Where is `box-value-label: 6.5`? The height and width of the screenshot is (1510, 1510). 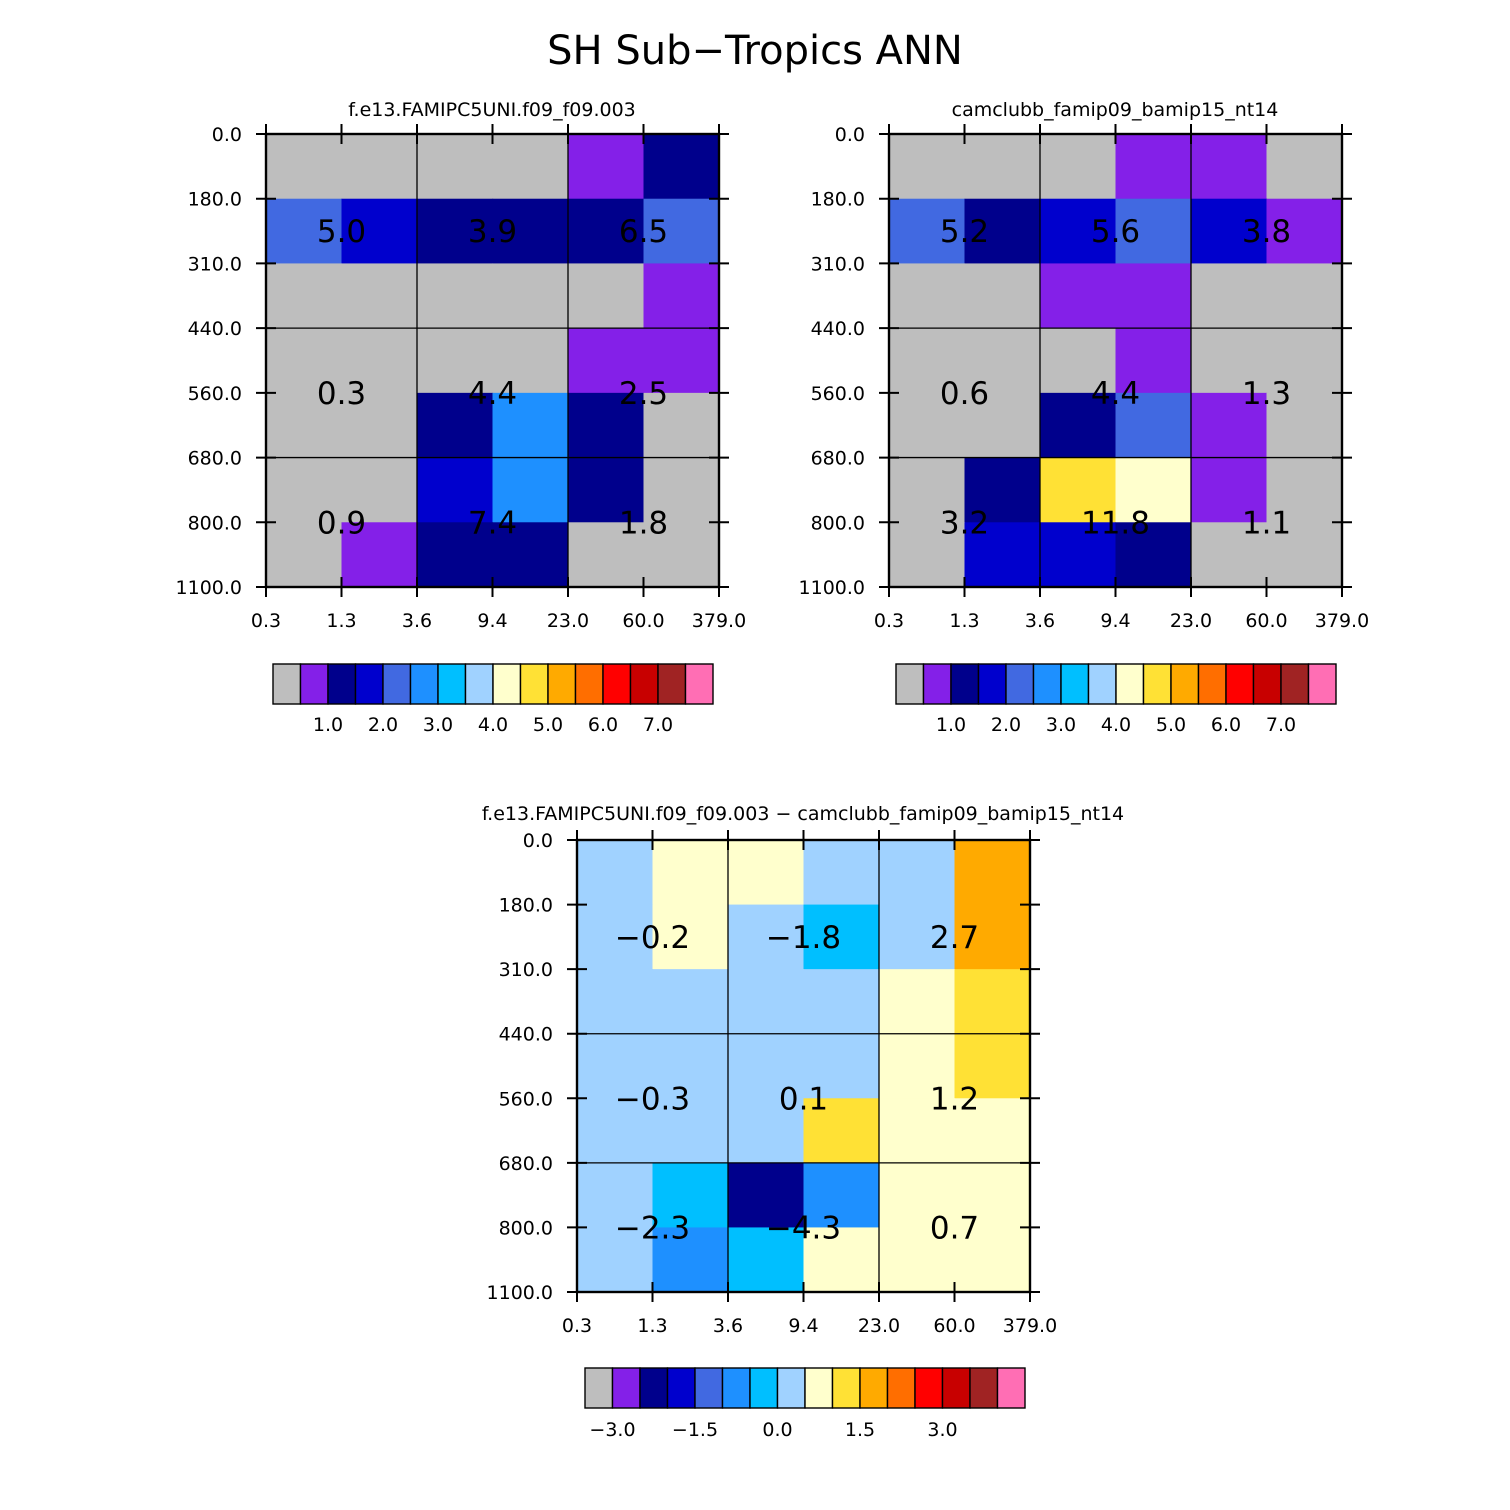 box-value-label: 6.5 is located at coordinates (643, 232).